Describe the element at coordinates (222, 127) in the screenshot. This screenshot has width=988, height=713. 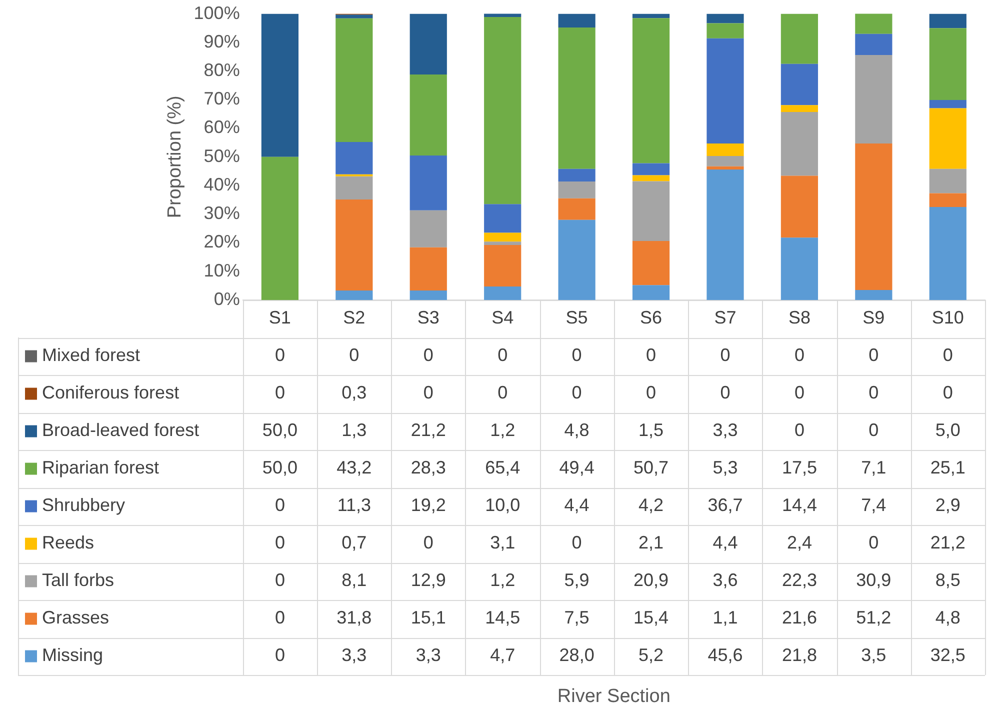
I see `y-tick-label: 60%` at that location.